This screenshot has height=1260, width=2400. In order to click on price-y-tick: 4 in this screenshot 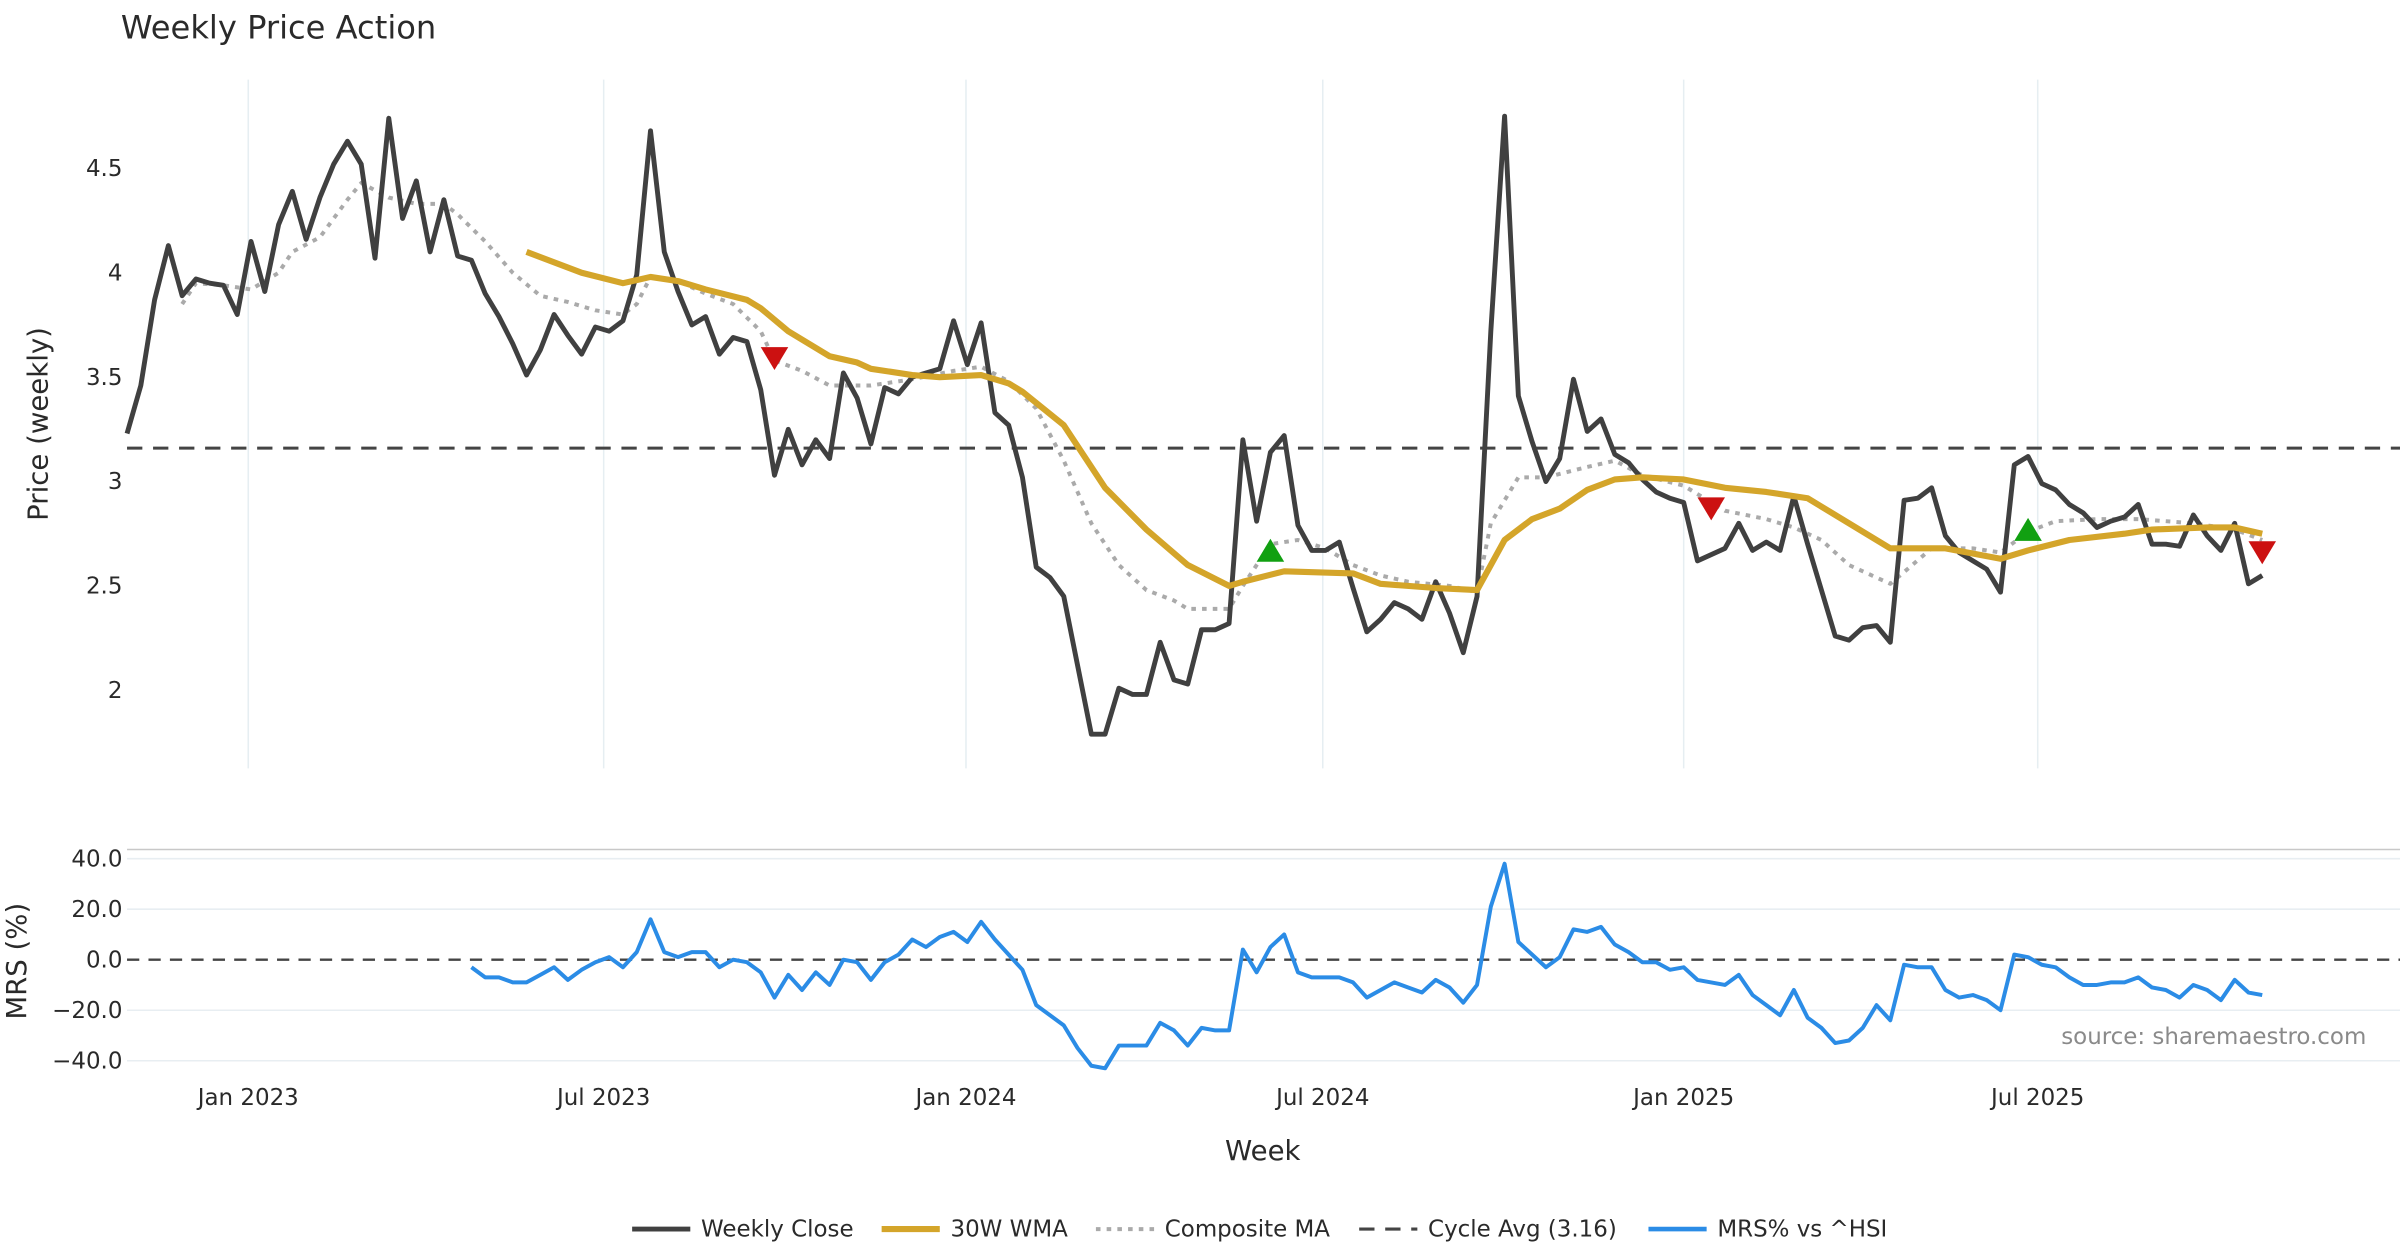, I will do `click(115, 273)`.